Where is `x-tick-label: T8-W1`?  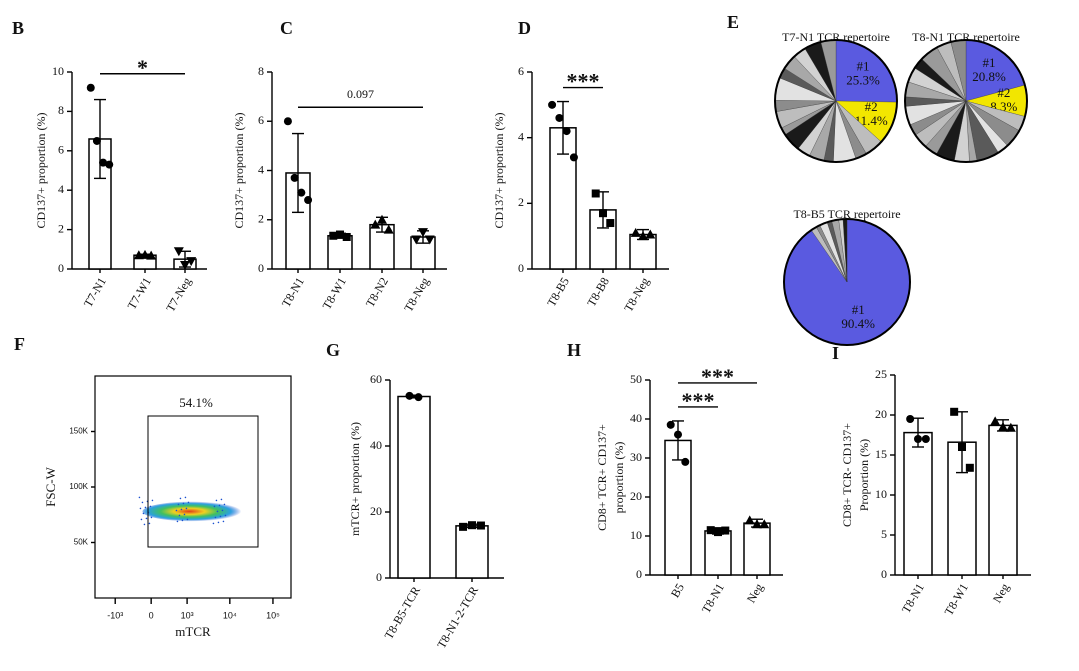
x-tick-label: T8-W1 is located at coordinates (956, 599).